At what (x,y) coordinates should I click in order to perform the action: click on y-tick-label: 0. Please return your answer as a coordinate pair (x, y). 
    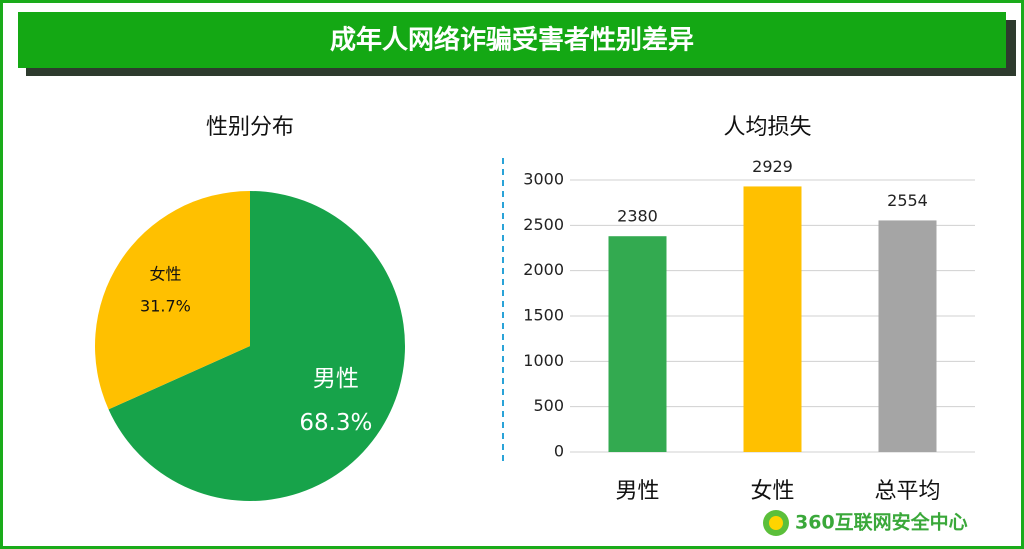
    Looking at the image, I should click on (559, 451).